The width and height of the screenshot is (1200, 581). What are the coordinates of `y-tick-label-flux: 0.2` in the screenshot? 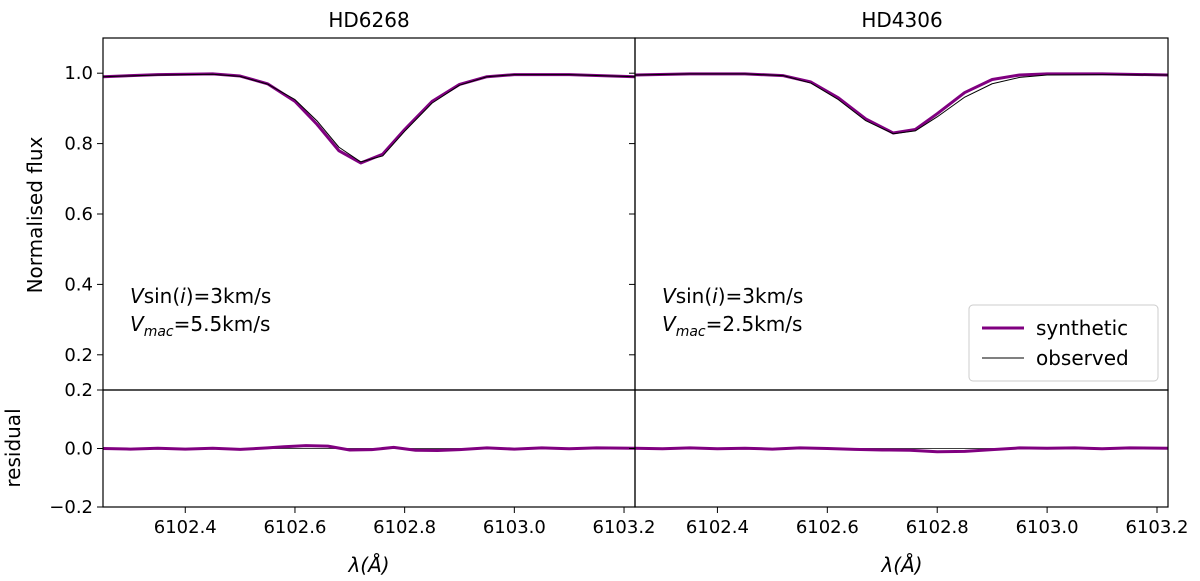 It's located at (78, 355).